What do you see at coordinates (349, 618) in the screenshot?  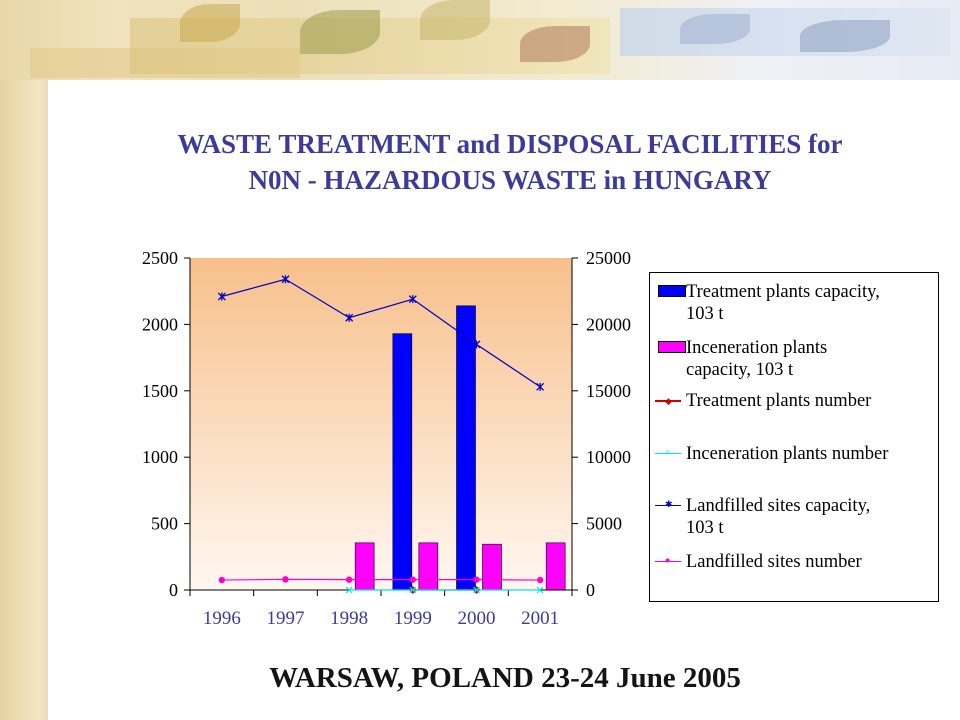 I see `x-tick-label: 1998` at bounding box center [349, 618].